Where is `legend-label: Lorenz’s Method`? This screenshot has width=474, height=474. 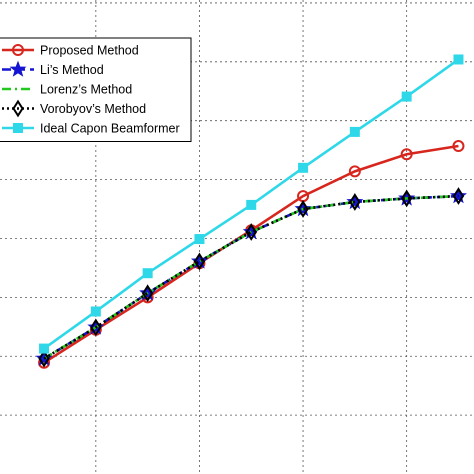
legend-label: Lorenz’s Method is located at coordinates (86, 89).